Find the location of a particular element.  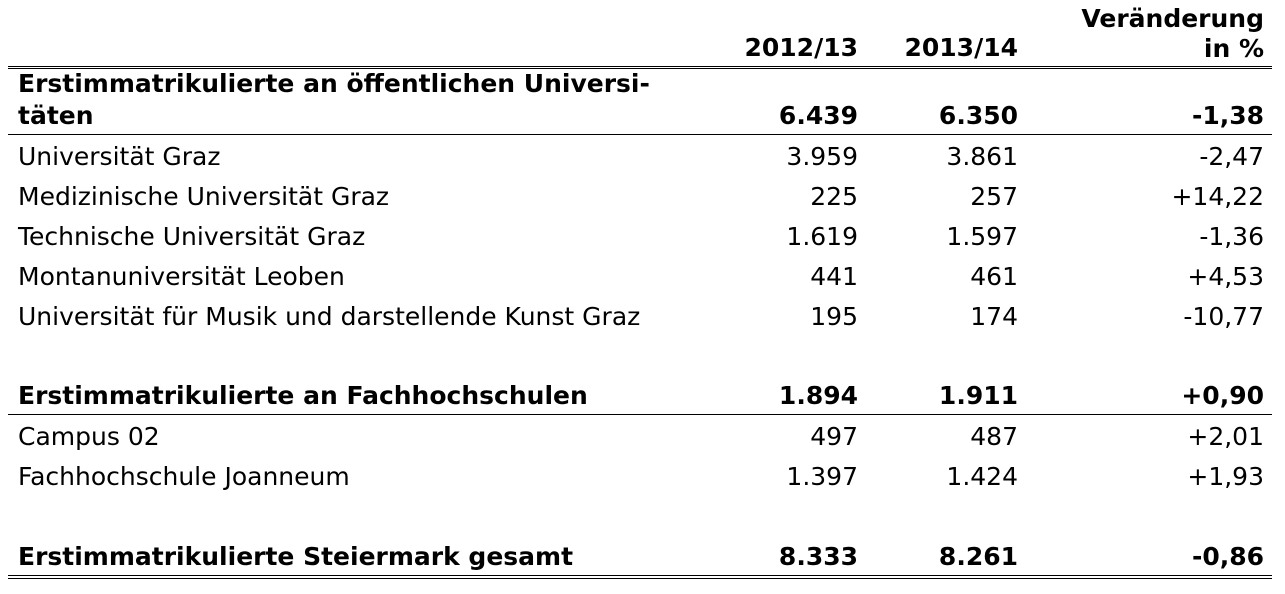

row-change: -1,36 is located at coordinates (1231, 236).